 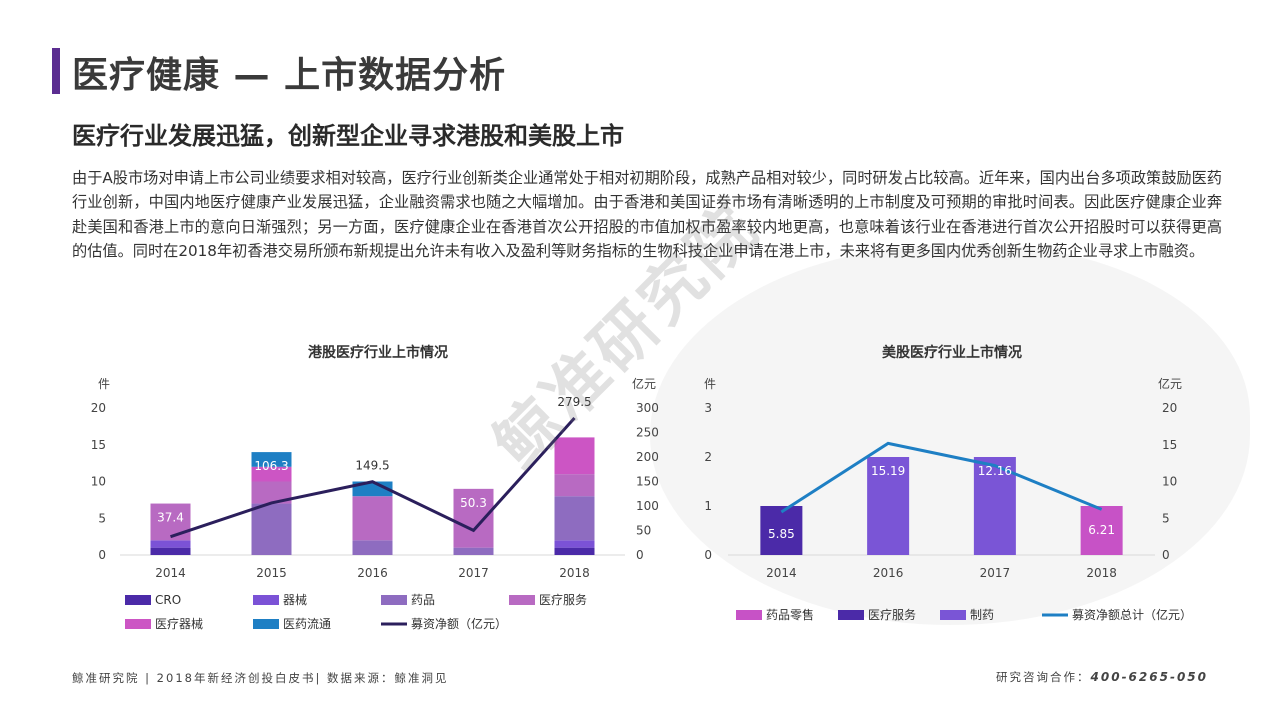 I want to click on hk-ytick-right: 0, so click(x=640, y=555).